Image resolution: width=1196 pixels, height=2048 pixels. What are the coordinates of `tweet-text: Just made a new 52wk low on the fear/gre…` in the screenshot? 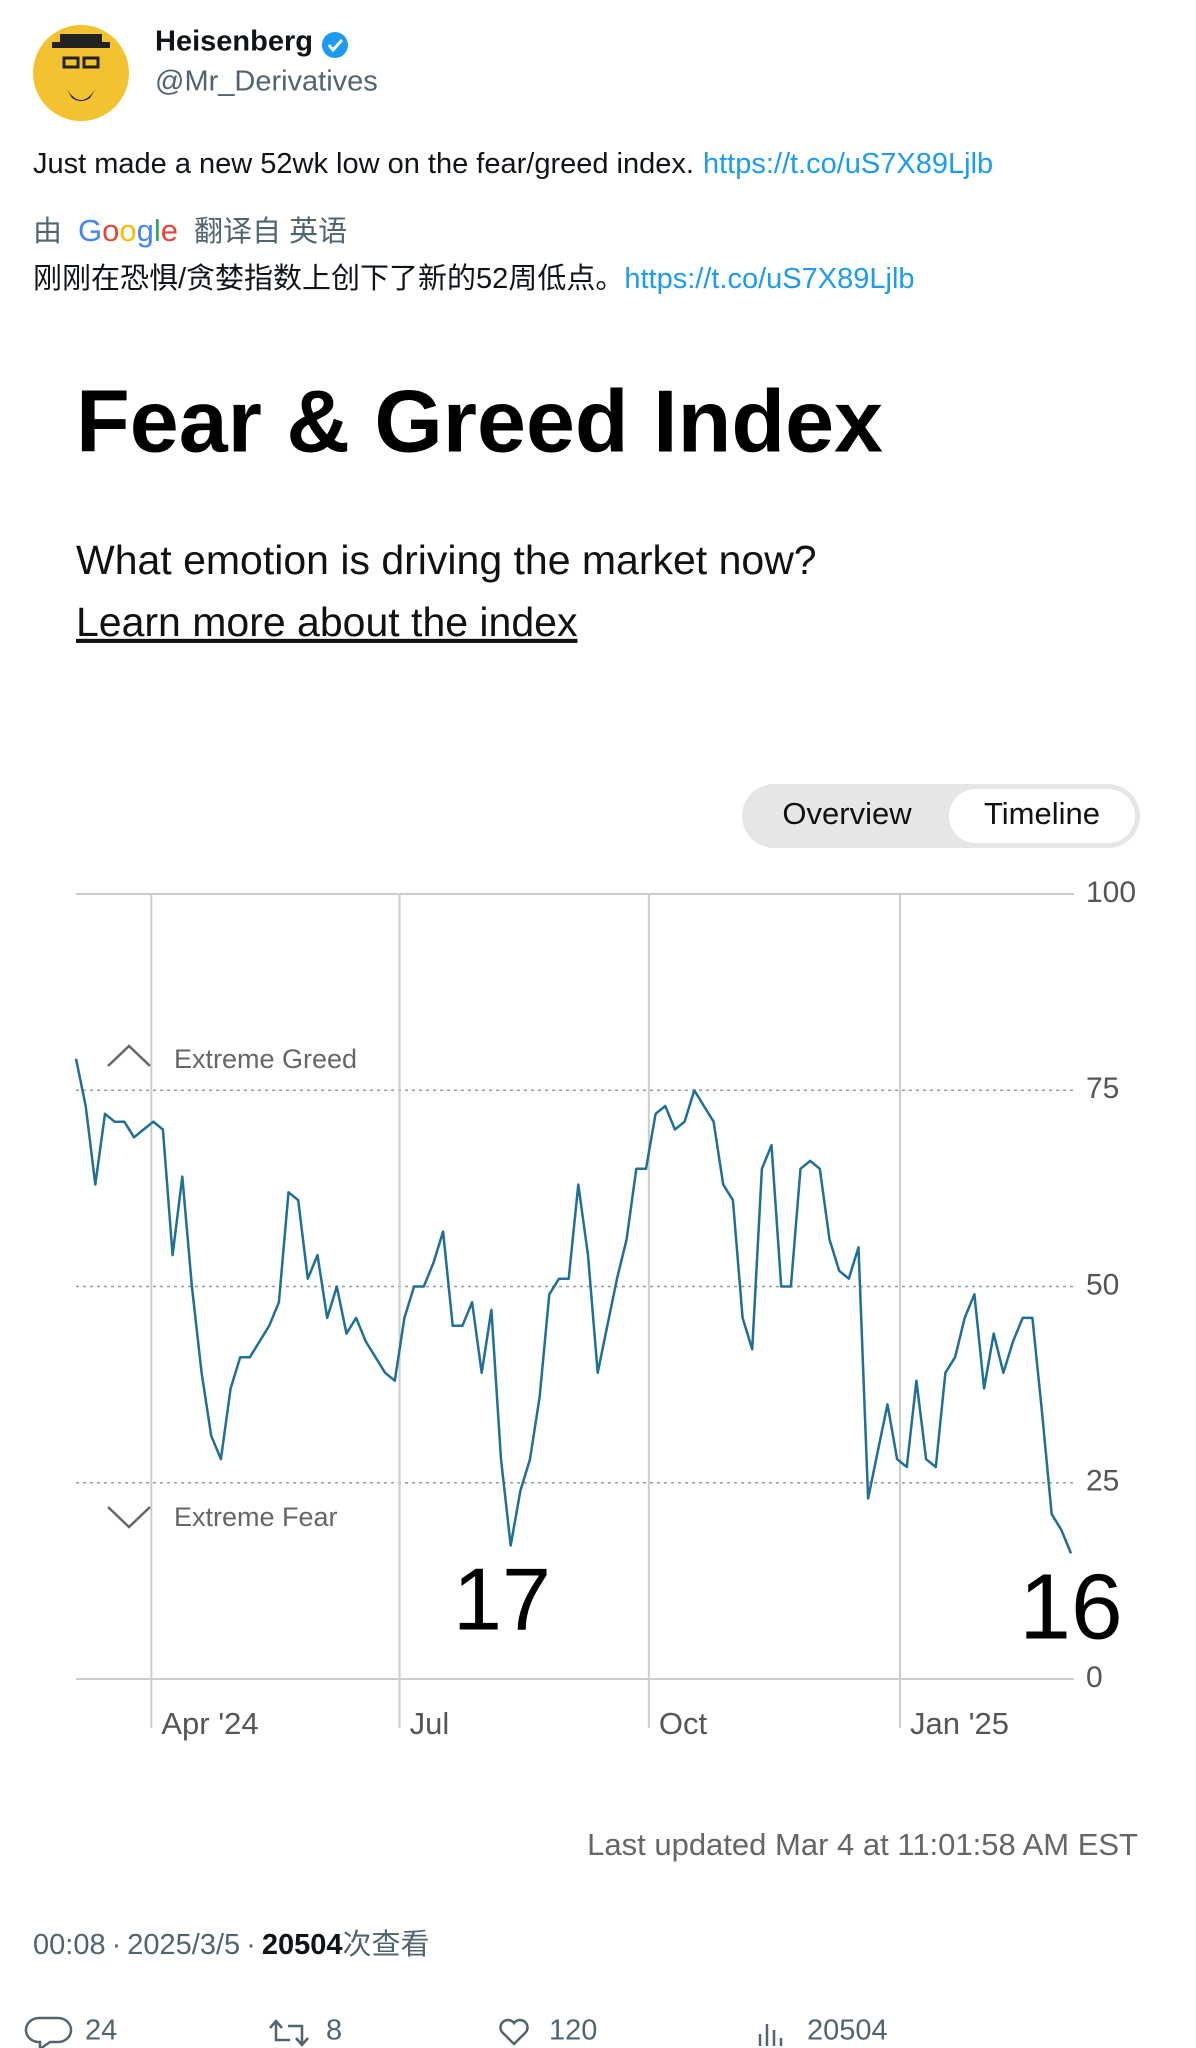 It's located at (513, 164).